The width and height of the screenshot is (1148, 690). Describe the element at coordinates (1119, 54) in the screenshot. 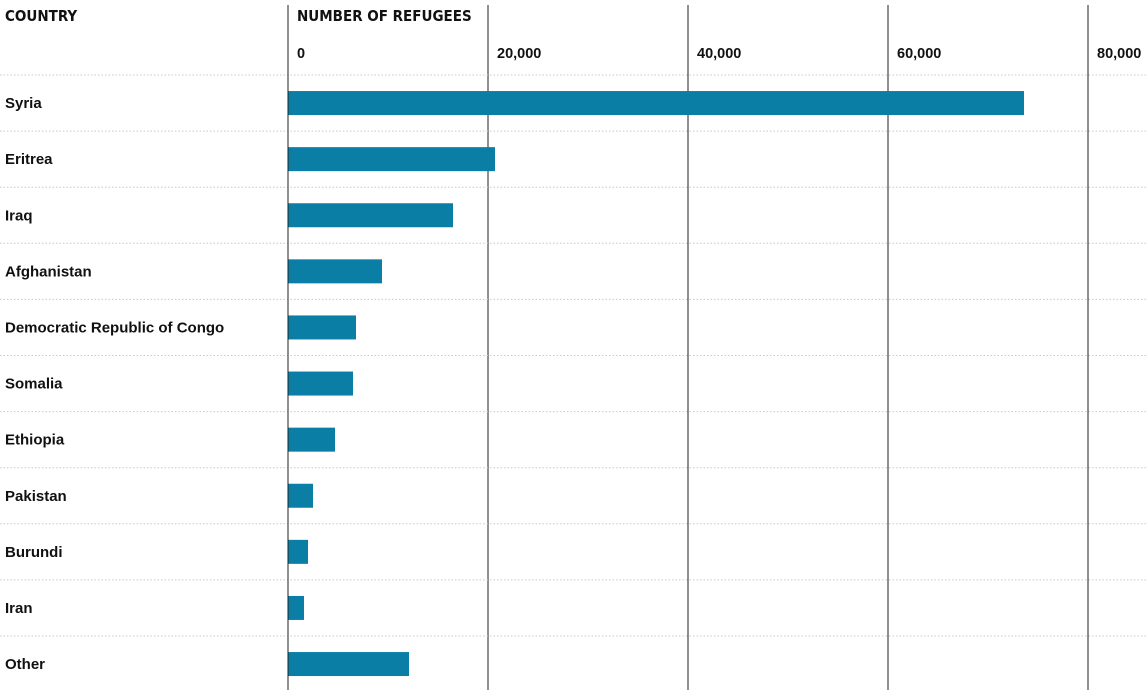

I see `x-tick-label: 80,000` at that location.